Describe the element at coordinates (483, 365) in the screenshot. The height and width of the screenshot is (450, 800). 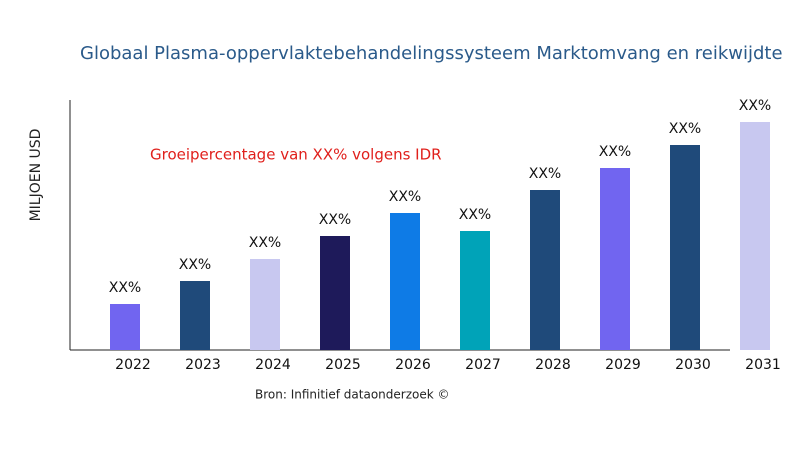
I see `x-tick-label: 2027` at that location.